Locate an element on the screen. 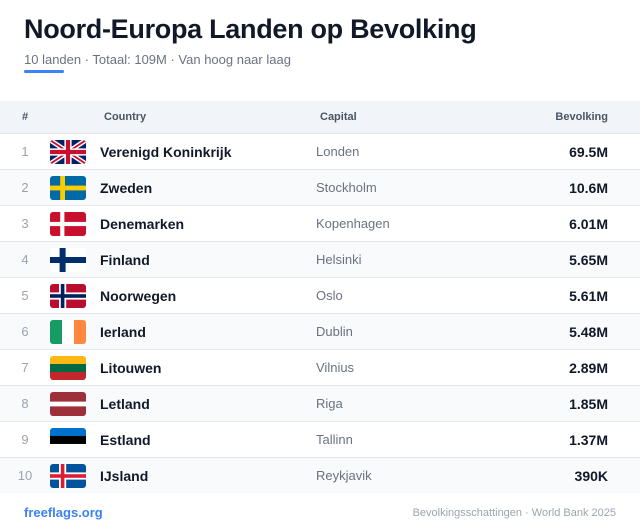  row-country: Finland is located at coordinates (125, 259).